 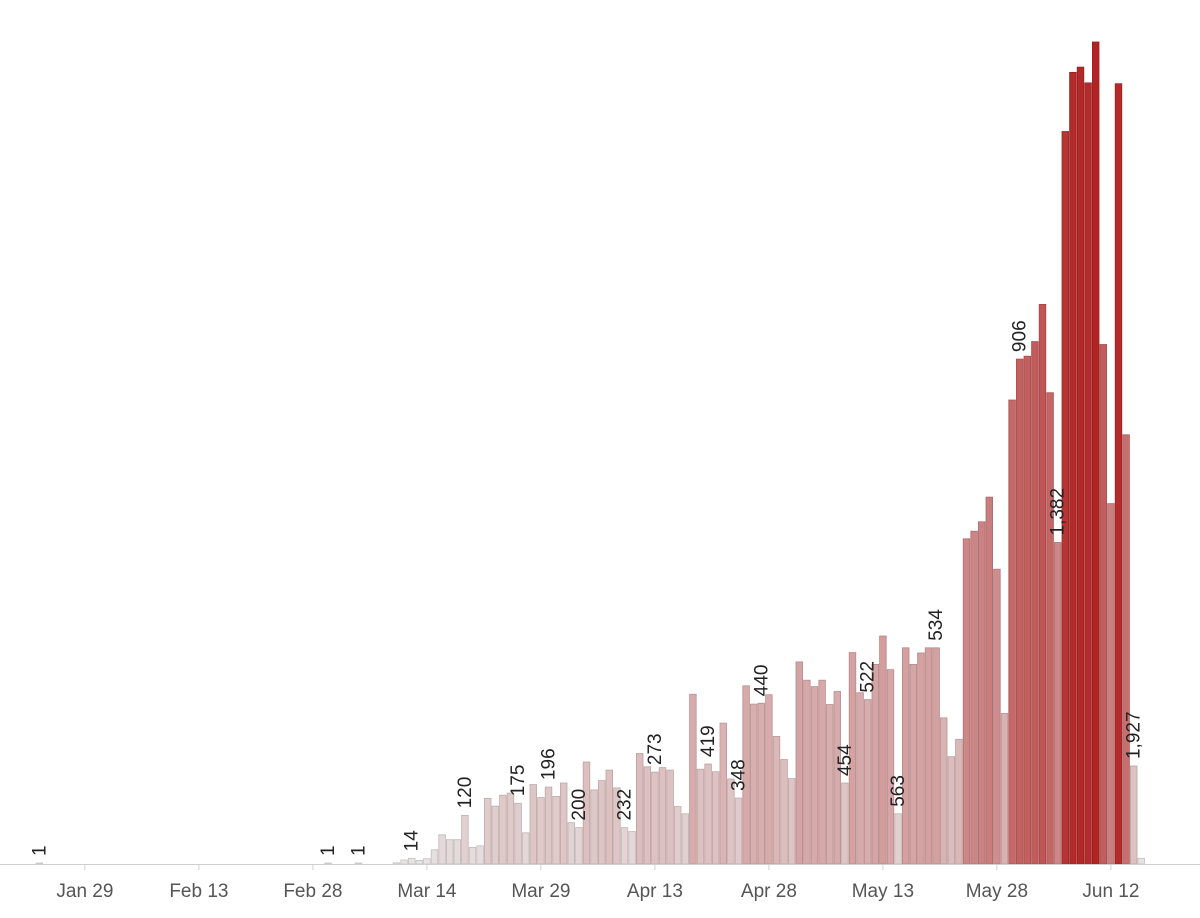 I want to click on data-label: 454, so click(x=845, y=760).